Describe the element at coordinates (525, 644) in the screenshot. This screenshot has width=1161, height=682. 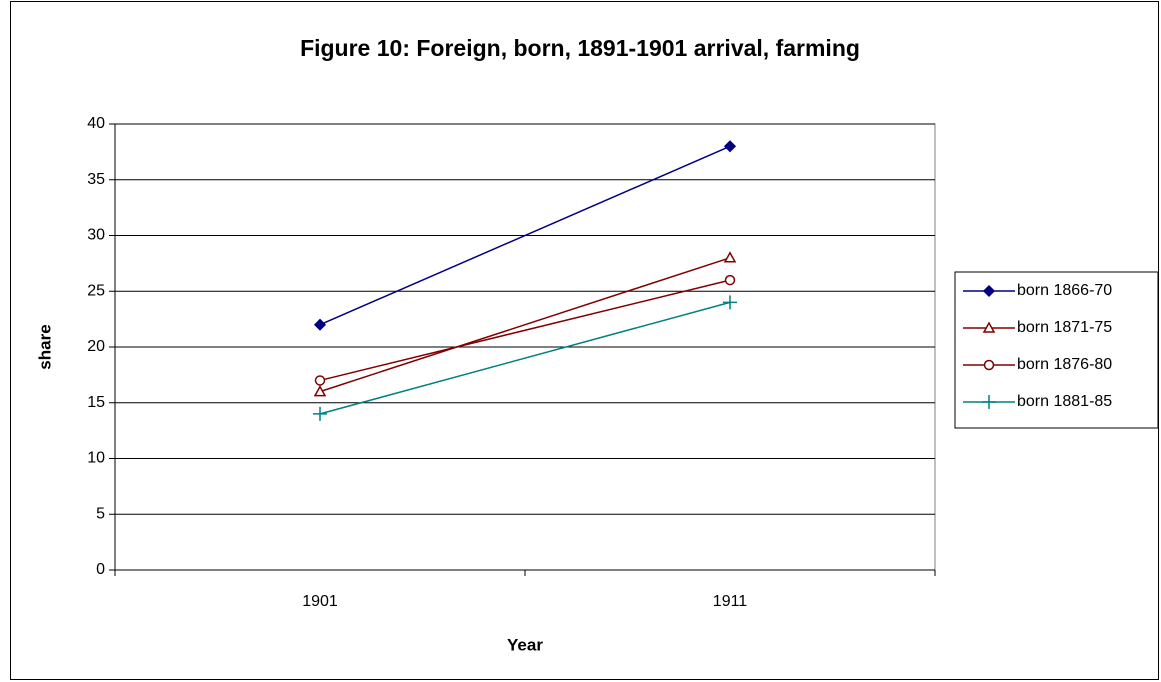
I see `x-axis-label: Year` at that location.